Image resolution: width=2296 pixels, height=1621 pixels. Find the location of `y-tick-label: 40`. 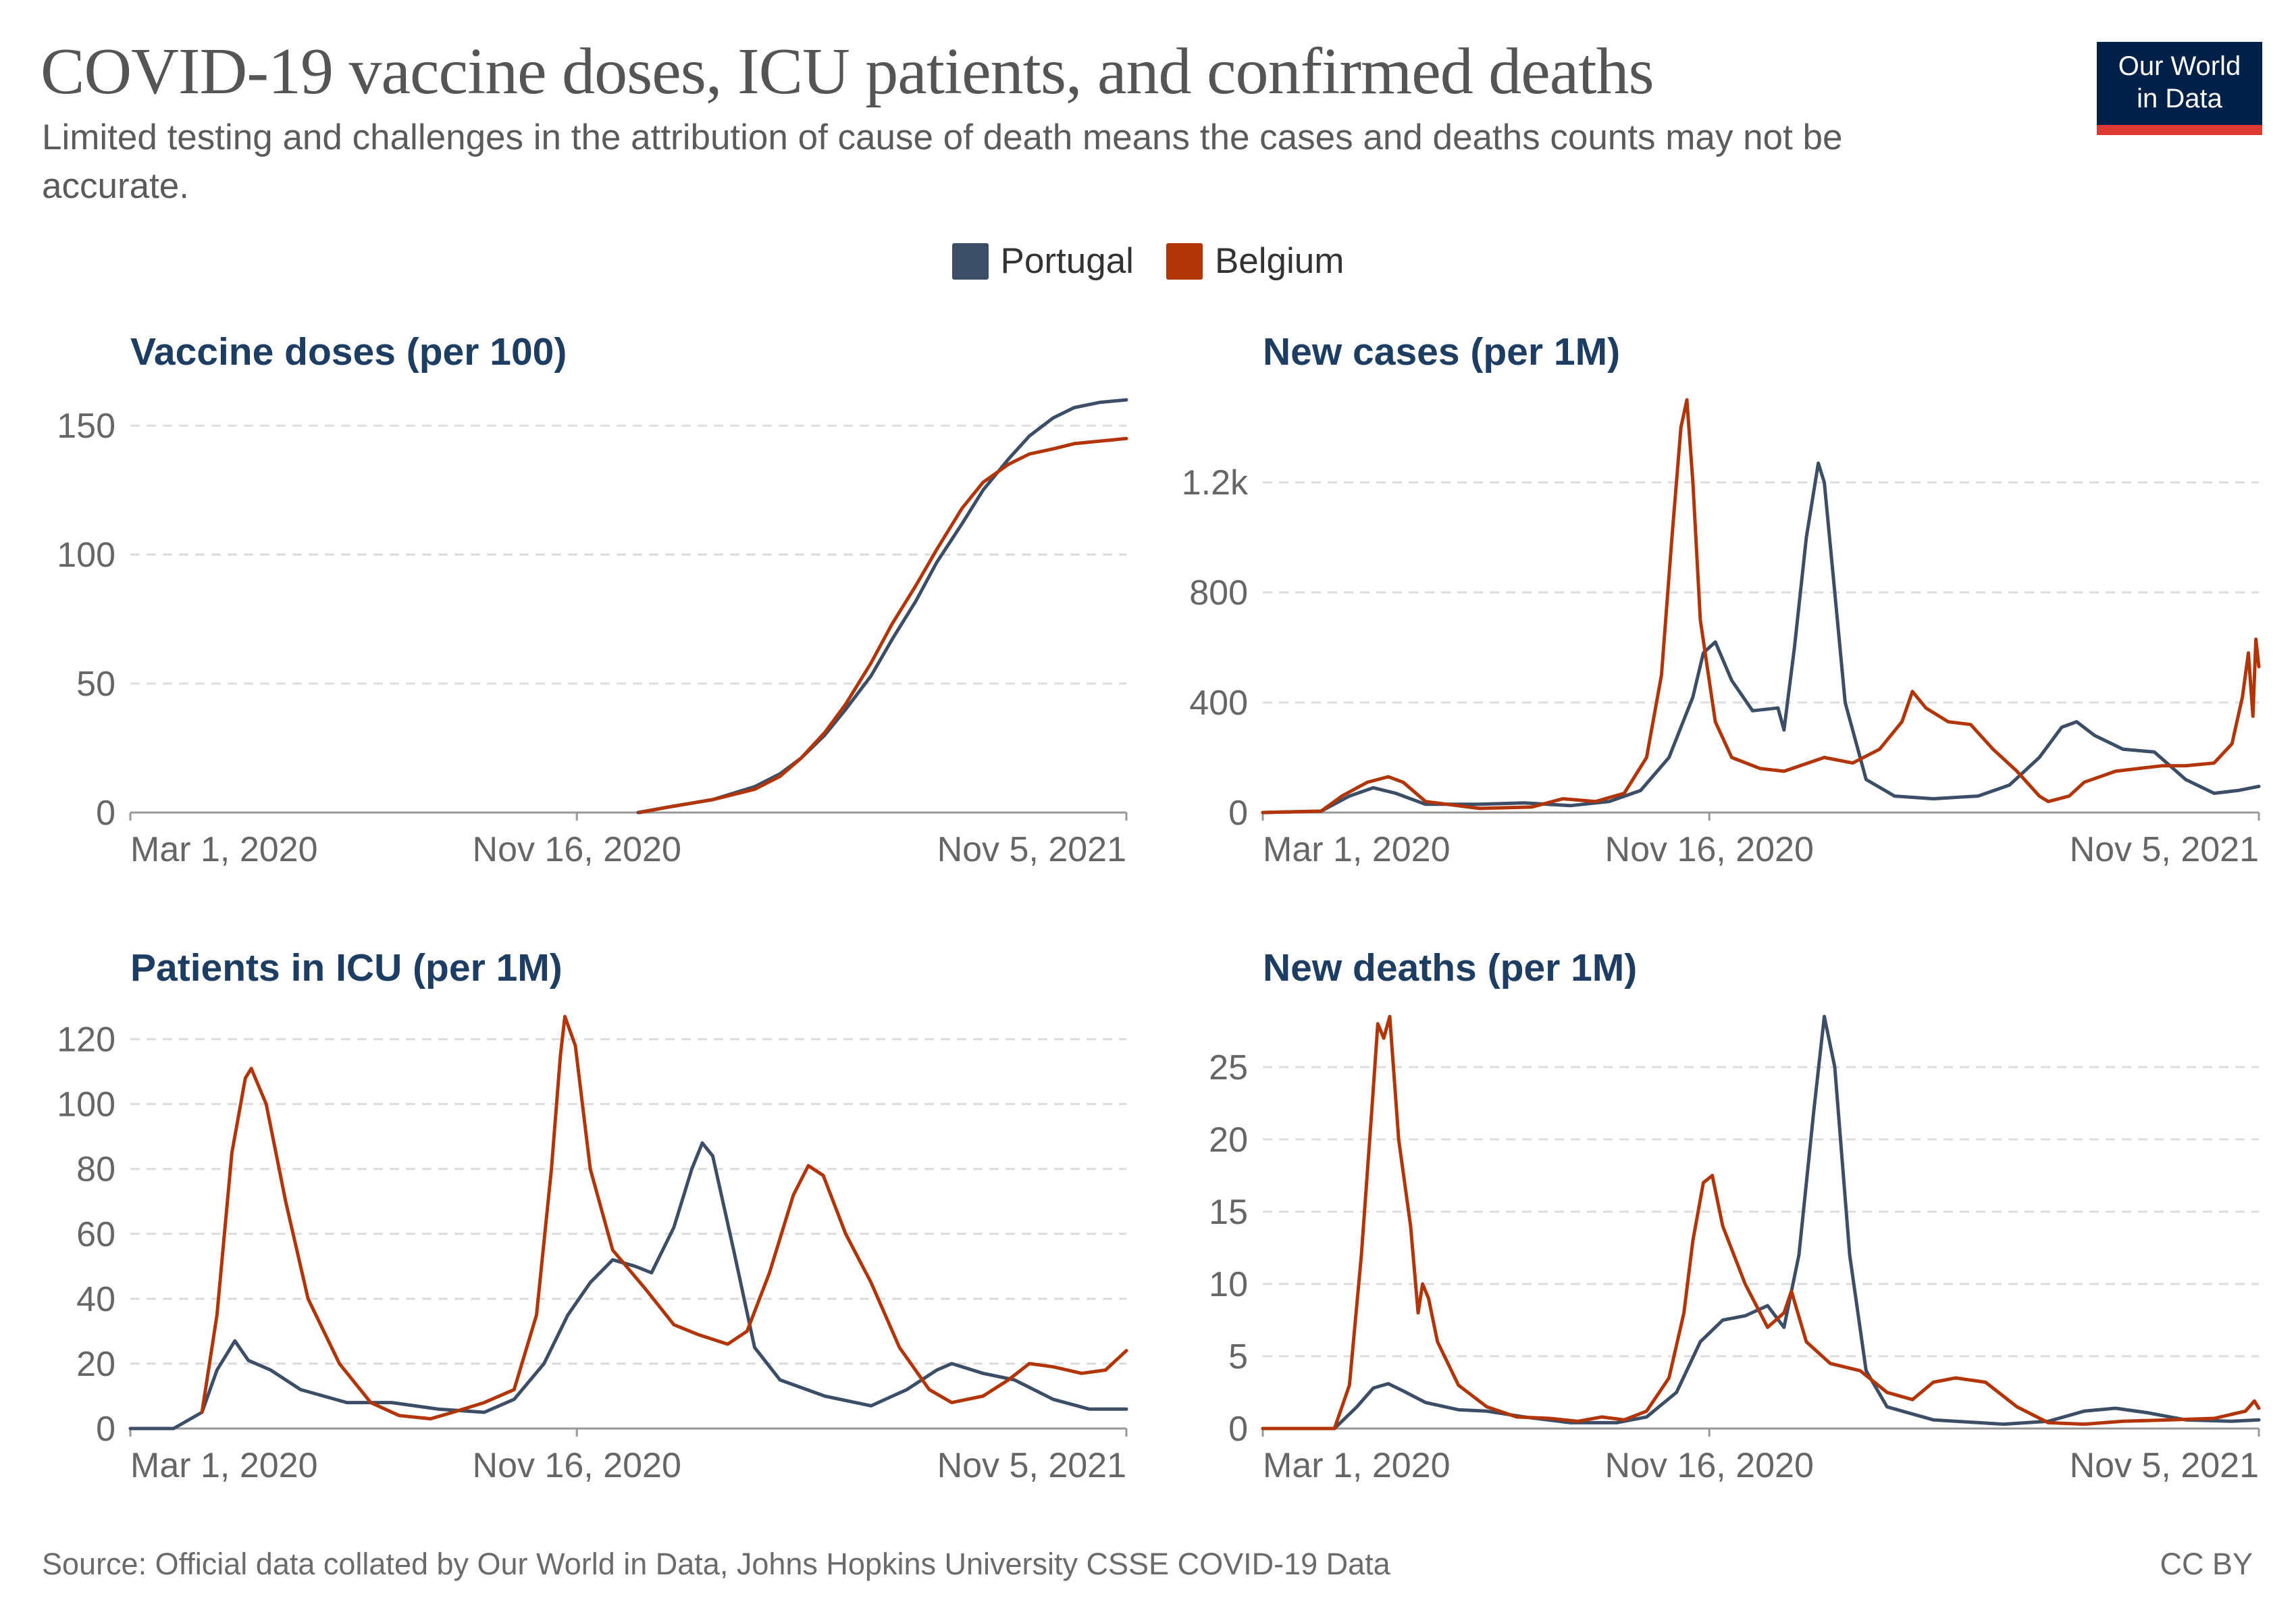

y-tick-label: 40 is located at coordinates (96, 1299).